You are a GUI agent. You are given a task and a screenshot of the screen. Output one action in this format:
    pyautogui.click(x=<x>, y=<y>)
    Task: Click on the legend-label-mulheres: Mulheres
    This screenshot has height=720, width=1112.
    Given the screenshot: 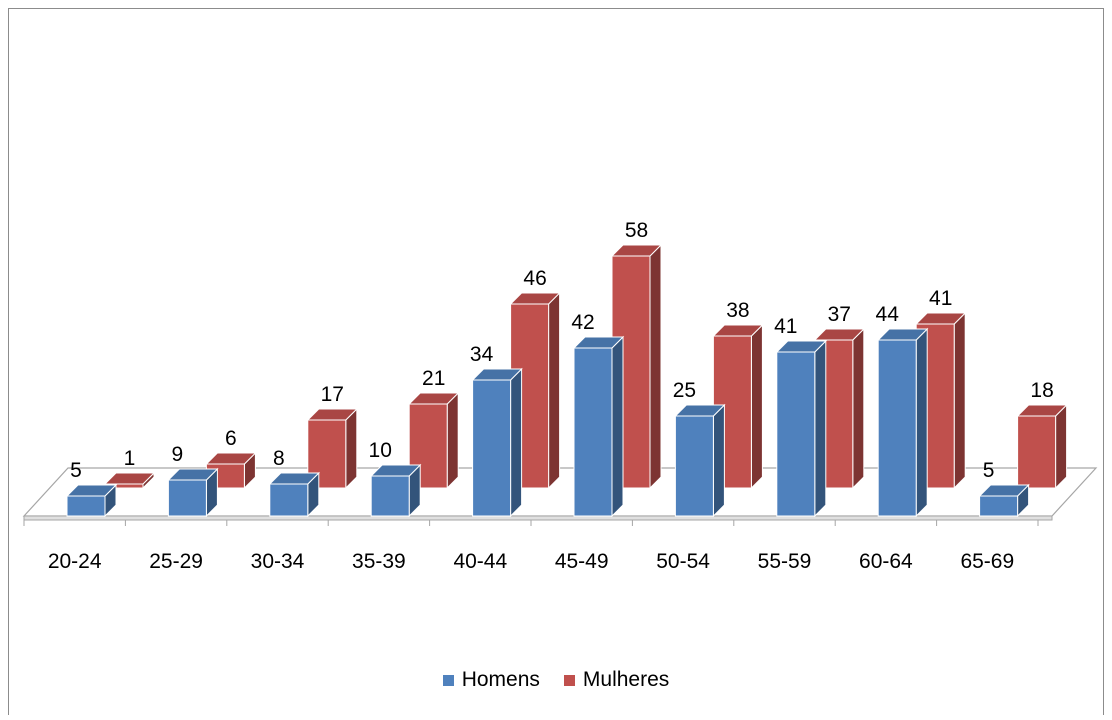 What is the action you would take?
    pyautogui.click(x=626, y=679)
    